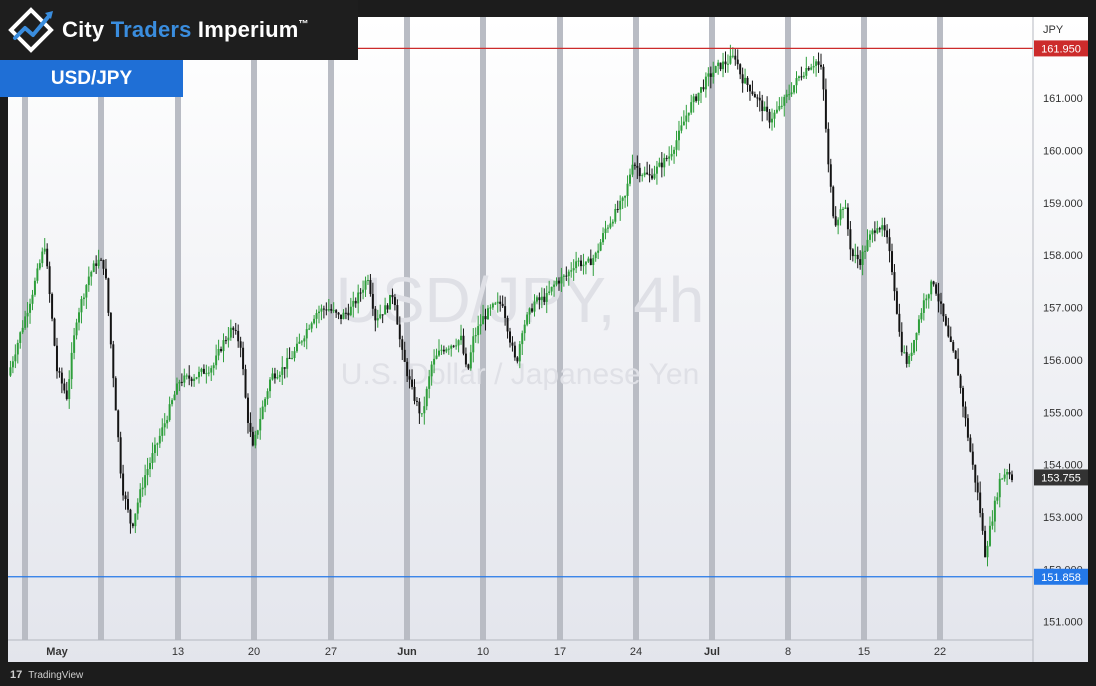 The width and height of the screenshot is (1096, 686). What do you see at coordinates (1061, 48) in the screenshot?
I see `resistance-tag` at bounding box center [1061, 48].